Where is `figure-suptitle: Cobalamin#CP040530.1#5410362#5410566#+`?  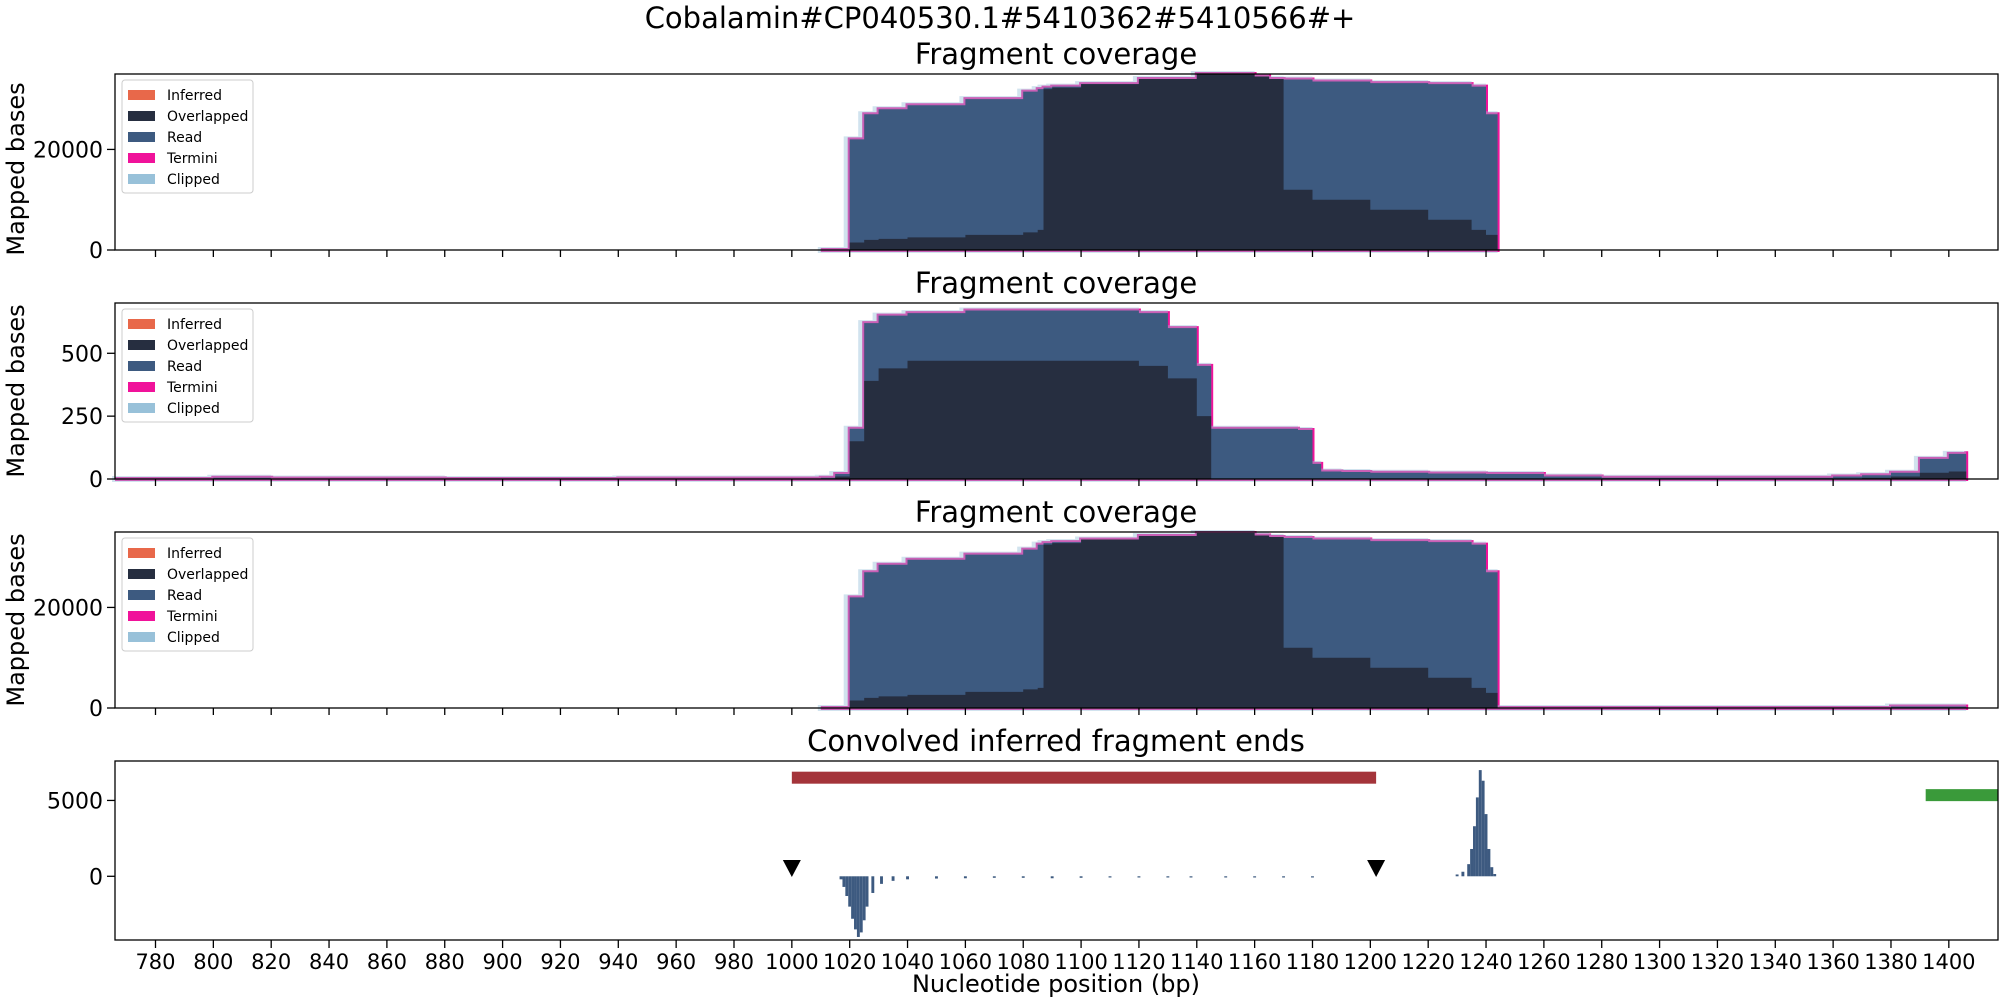 figure-suptitle: Cobalamin#CP040530.1#5410362#5410566#+ is located at coordinates (1000, 18).